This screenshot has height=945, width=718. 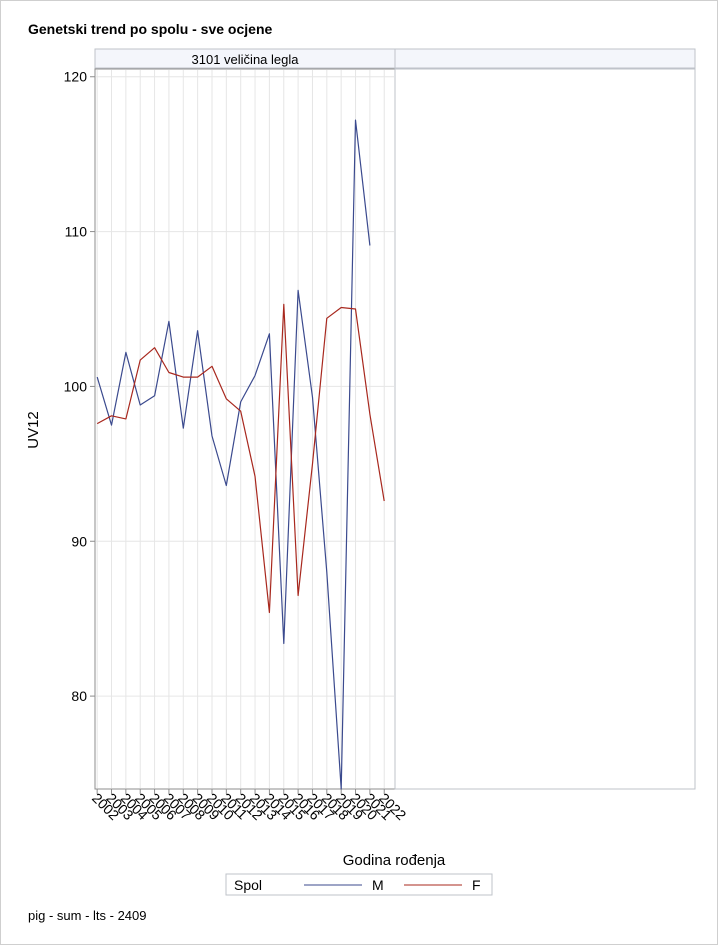 I want to click on chart-title: Genetski trend po spolu - sve ocjene, so click(x=150, y=29).